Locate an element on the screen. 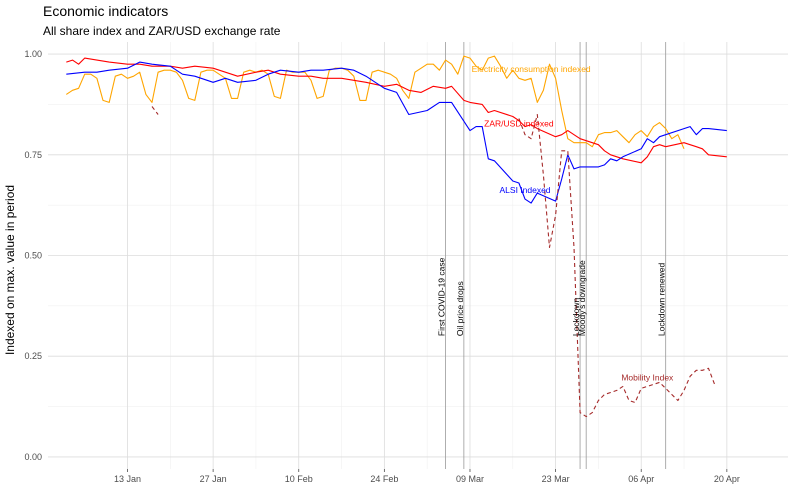 The height and width of the screenshot is (504, 792). event-label: Oil price drops is located at coordinates (460, 308).